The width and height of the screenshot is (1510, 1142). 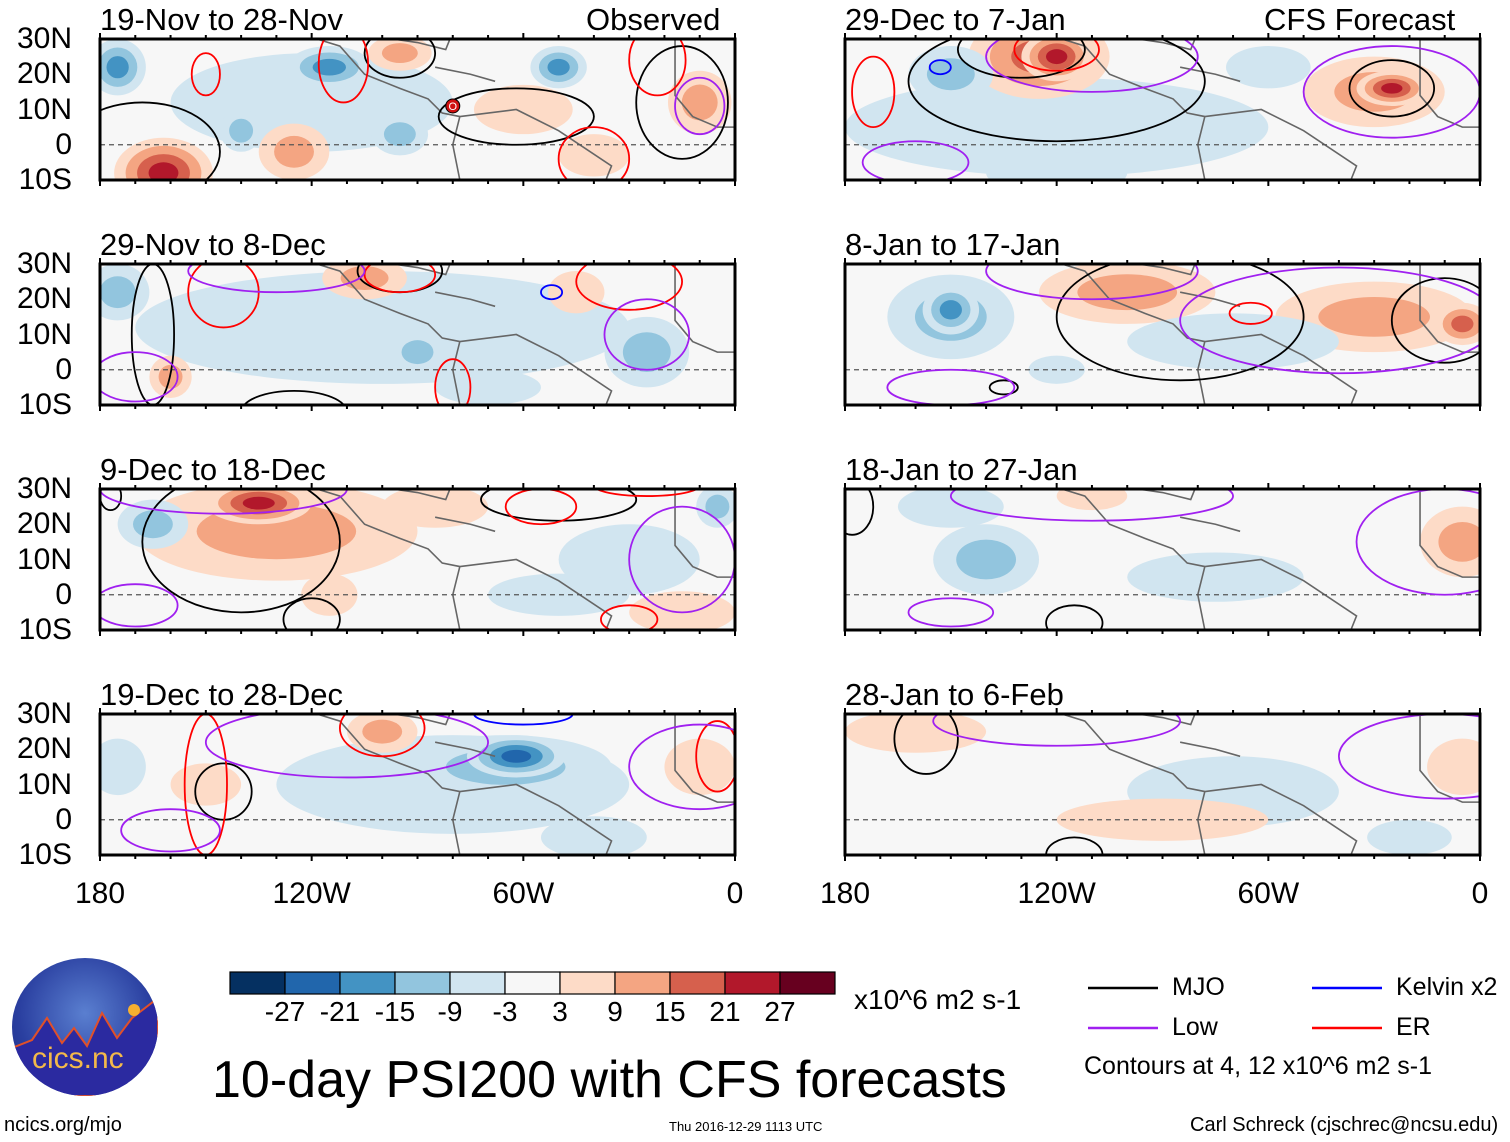 I want to click on lon-label: 180, so click(x=100, y=893).